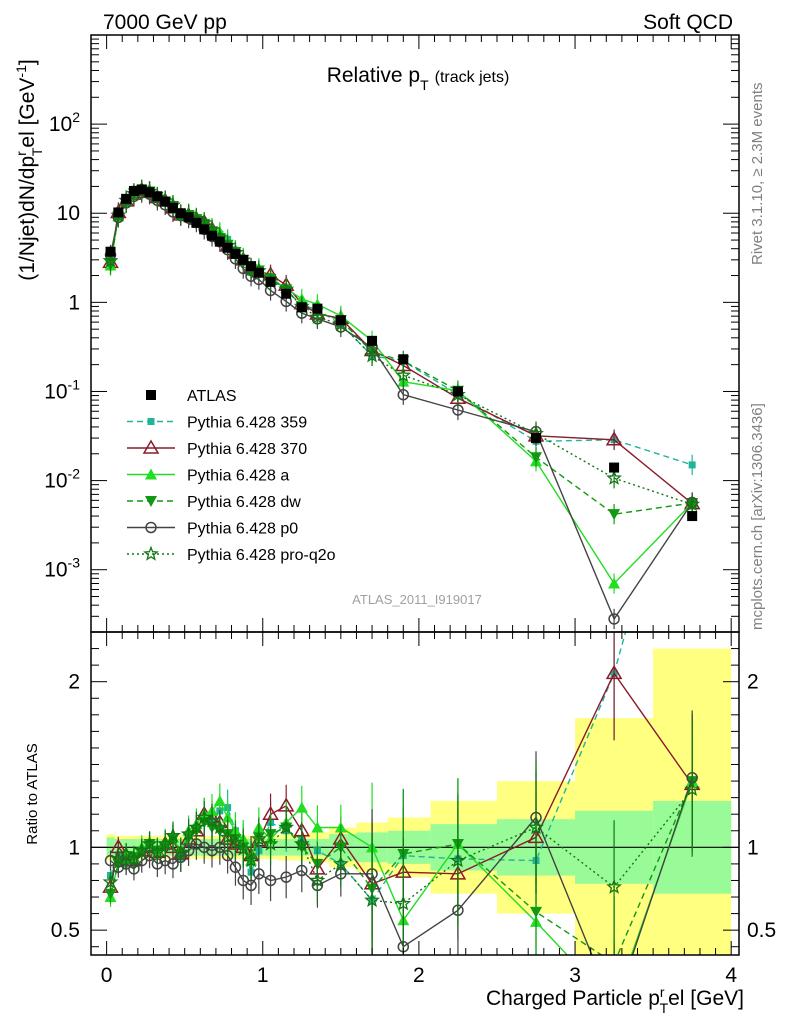  Describe the element at coordinates (74, 563) in the screenshot. I see `y-tick-label-exponent: -3` at that location.